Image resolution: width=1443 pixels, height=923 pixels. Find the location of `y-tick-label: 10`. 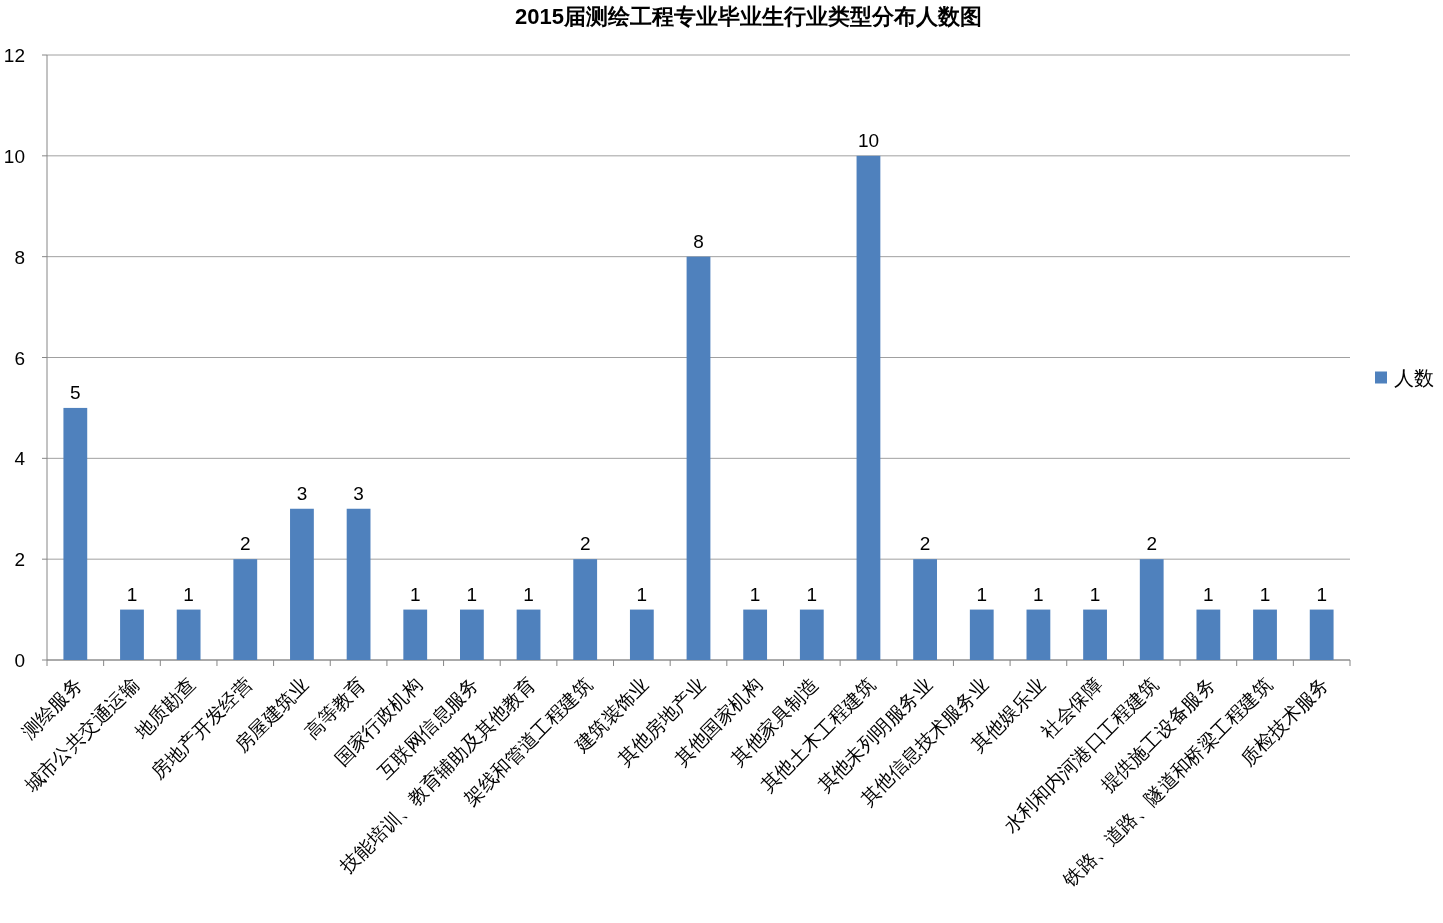

y-tick-label: 10 is located at coordinates (14, 156).